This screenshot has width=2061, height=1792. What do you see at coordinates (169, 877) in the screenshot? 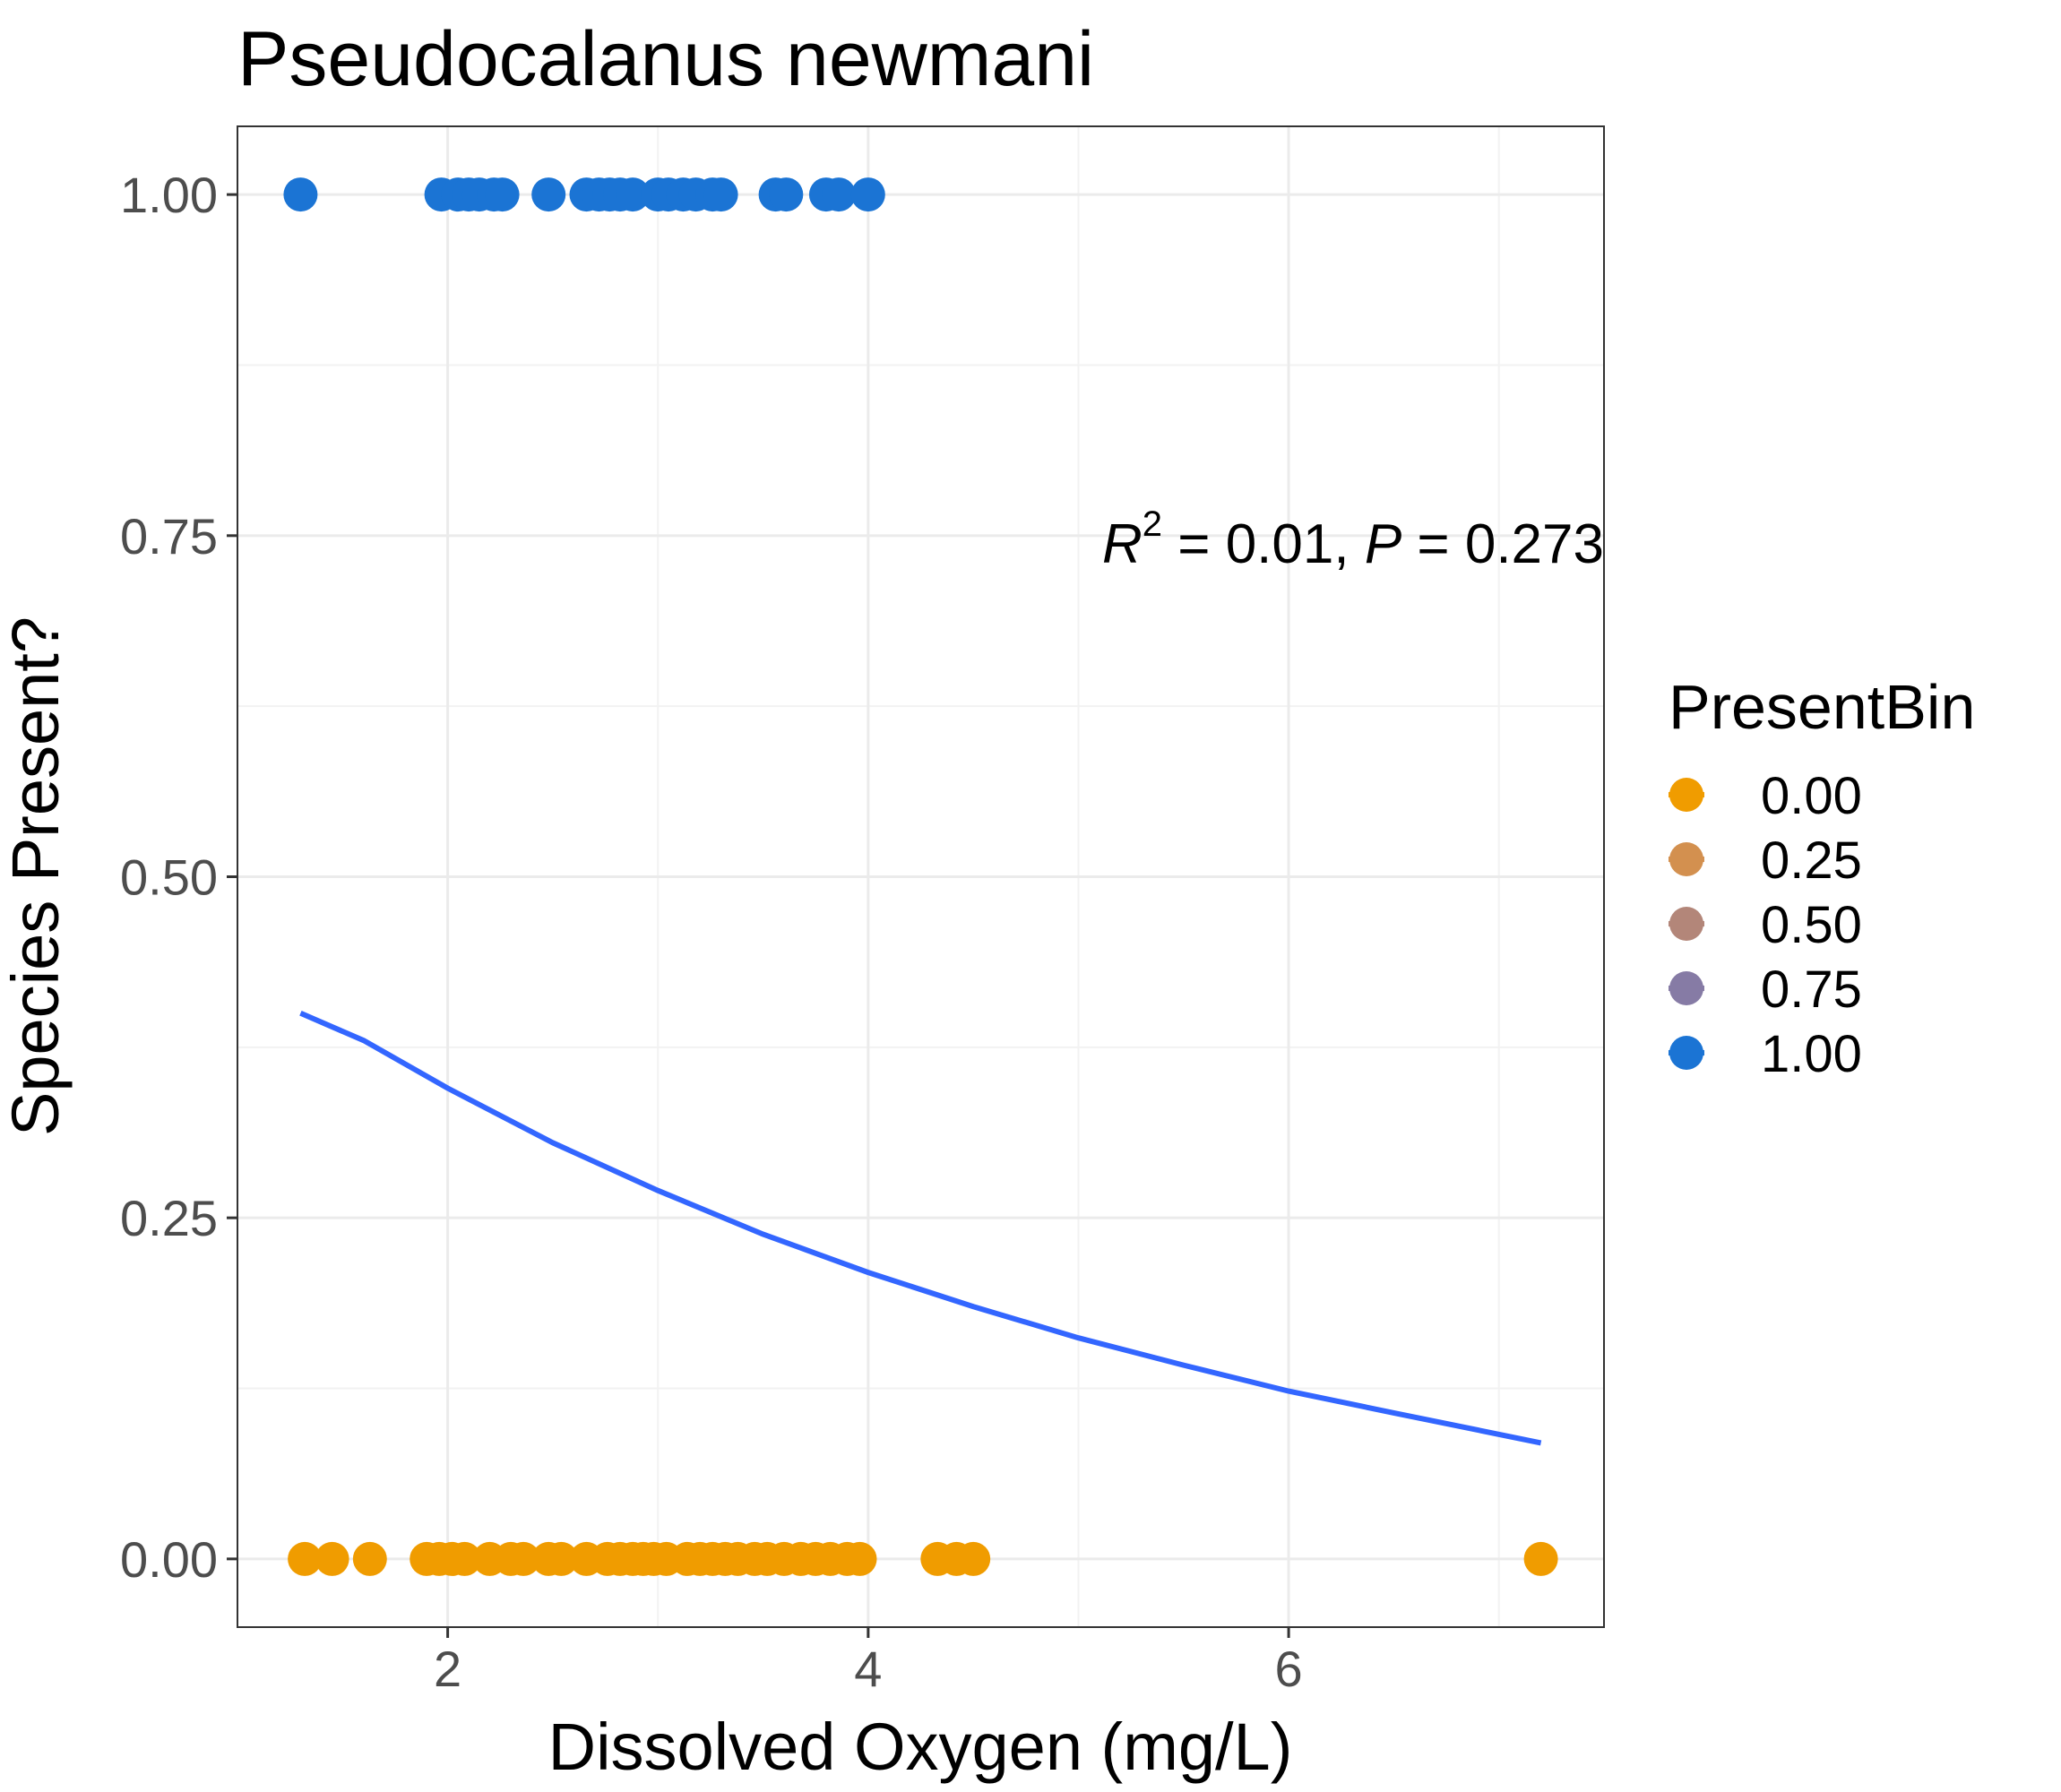
I see `y-tick-label: 0.50` at bounding box center [169, 877].